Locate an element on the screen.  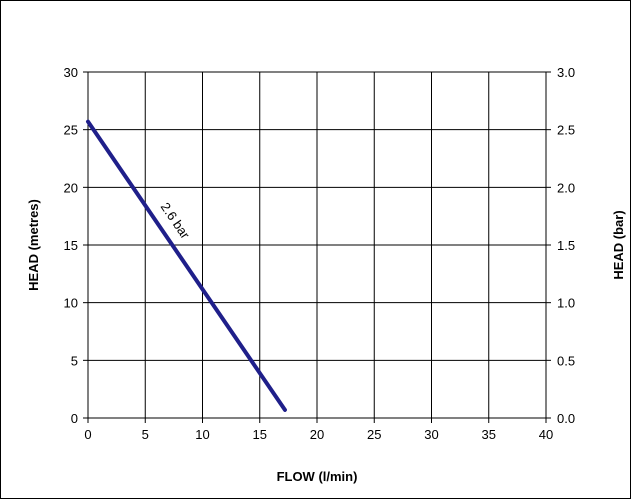
y-tick-label: 0 is located at coordinates (74, 418).